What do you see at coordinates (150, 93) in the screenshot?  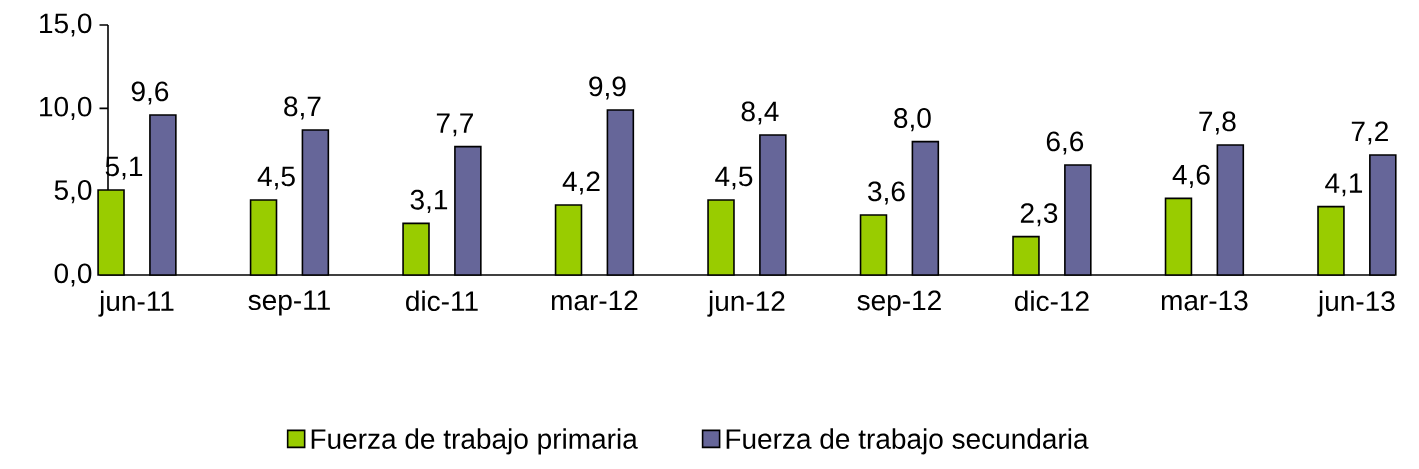 I see `data-label: 9,6` at bounding box center [150, 93].